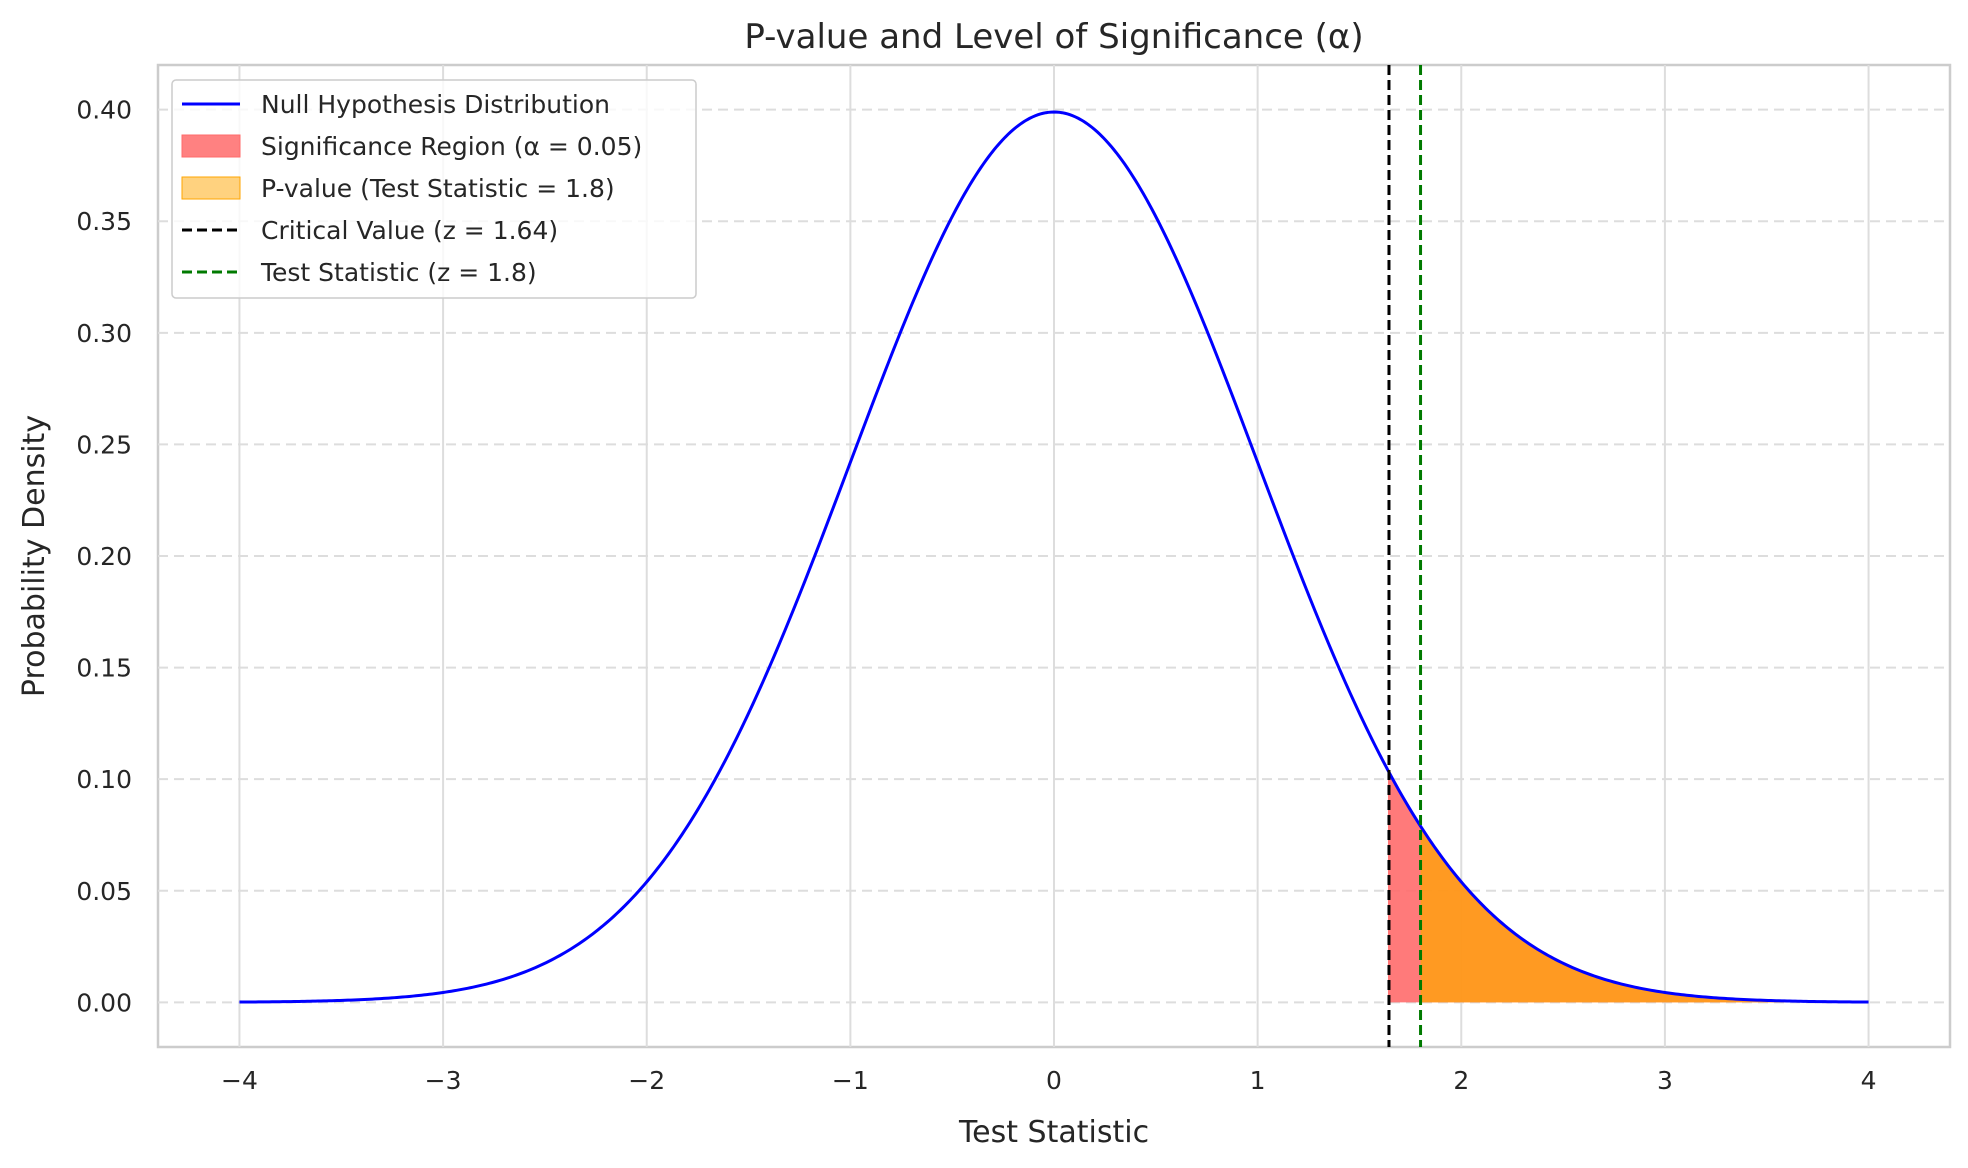 This screenshot has width=1968, height=1168. I want to click on y-tick-label: 0.40, so click(104, 110).